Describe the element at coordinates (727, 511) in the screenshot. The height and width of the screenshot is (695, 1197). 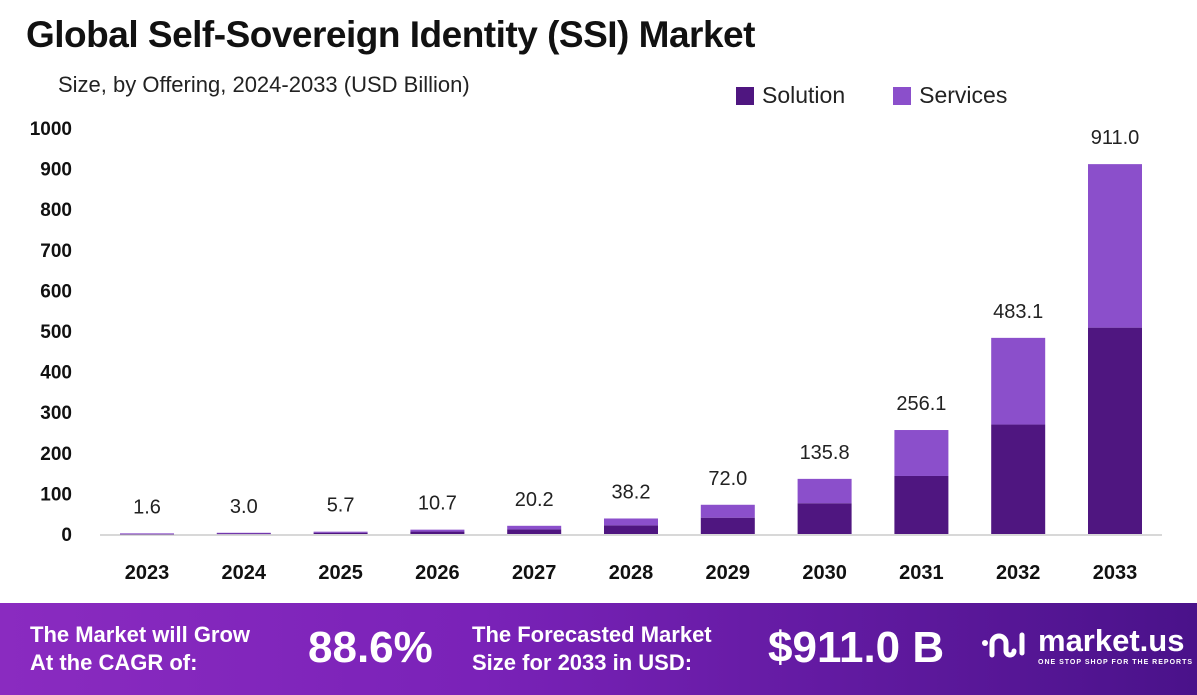
I see `bar-services-2029` at that location.